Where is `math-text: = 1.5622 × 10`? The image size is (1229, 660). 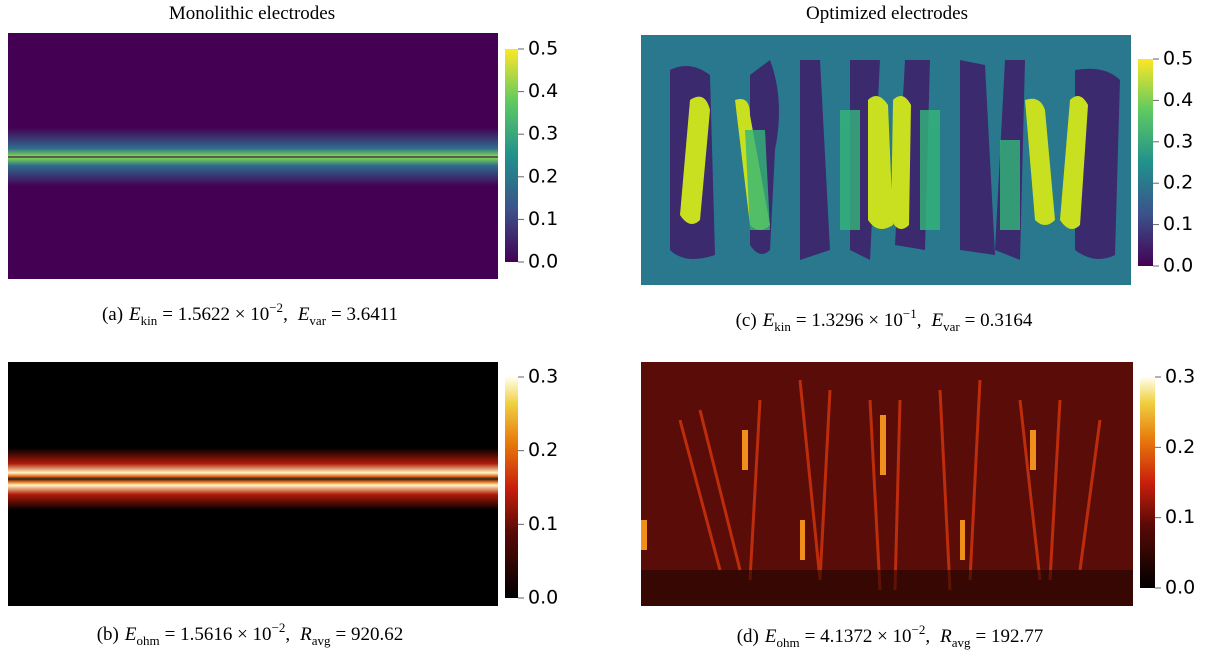 math-text: = 1.5622 × 10 is located at coordinates (215, 314).